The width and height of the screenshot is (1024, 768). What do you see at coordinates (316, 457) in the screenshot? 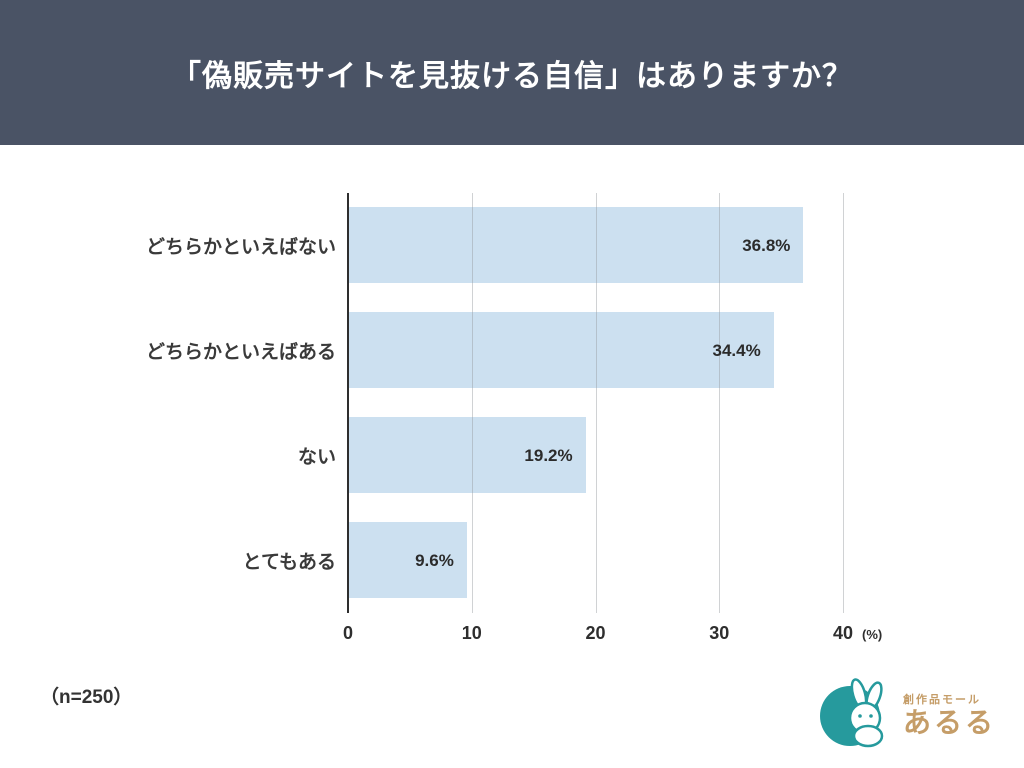
I see `category-label: ない` at bounding box center [316, 457].